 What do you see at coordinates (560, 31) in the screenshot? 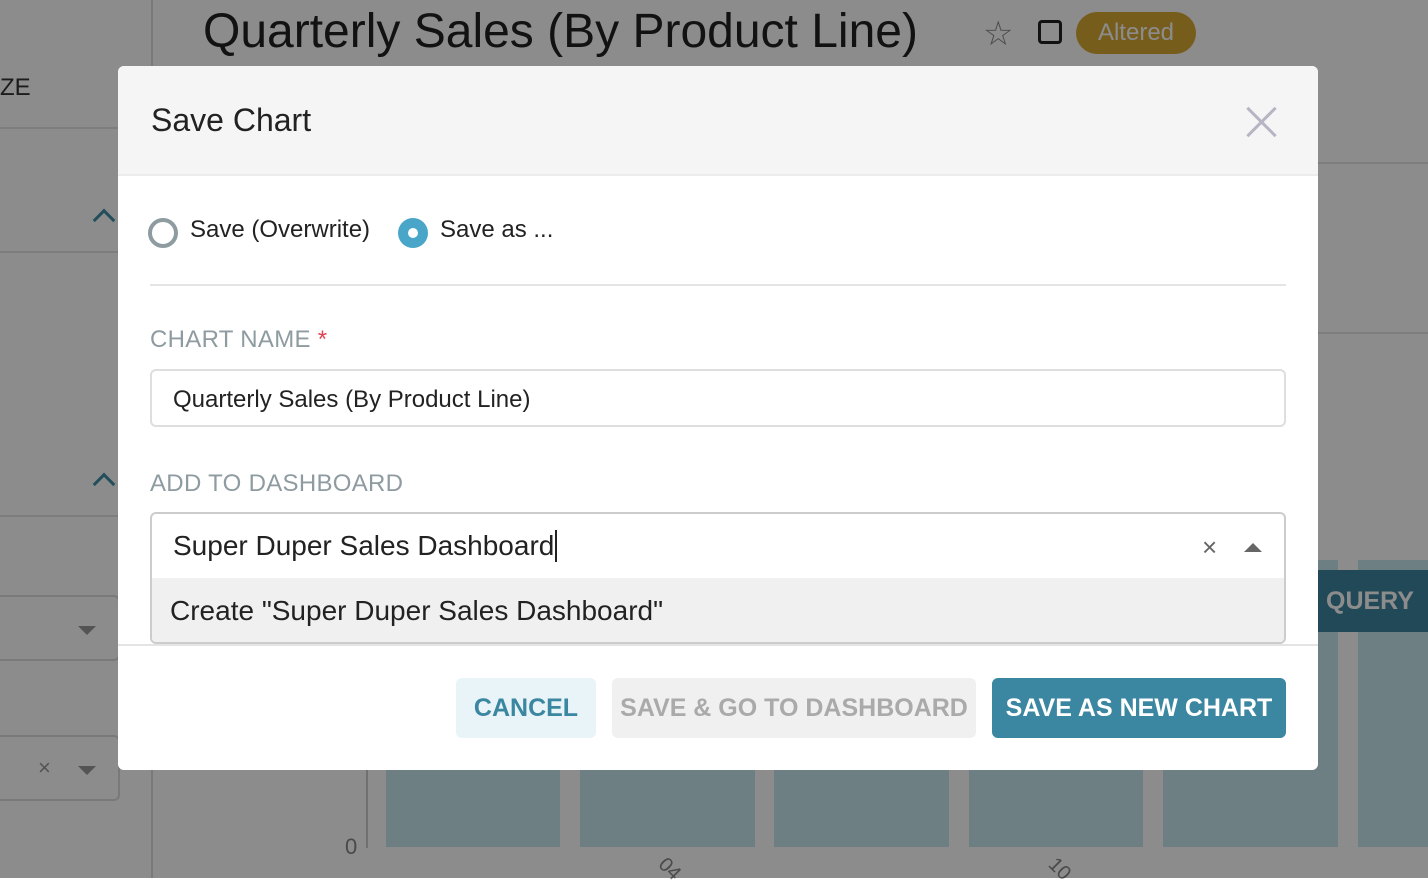
I see `chart-title: Quarterly Sales (By Product Line)` at bounding box center [560, 31].